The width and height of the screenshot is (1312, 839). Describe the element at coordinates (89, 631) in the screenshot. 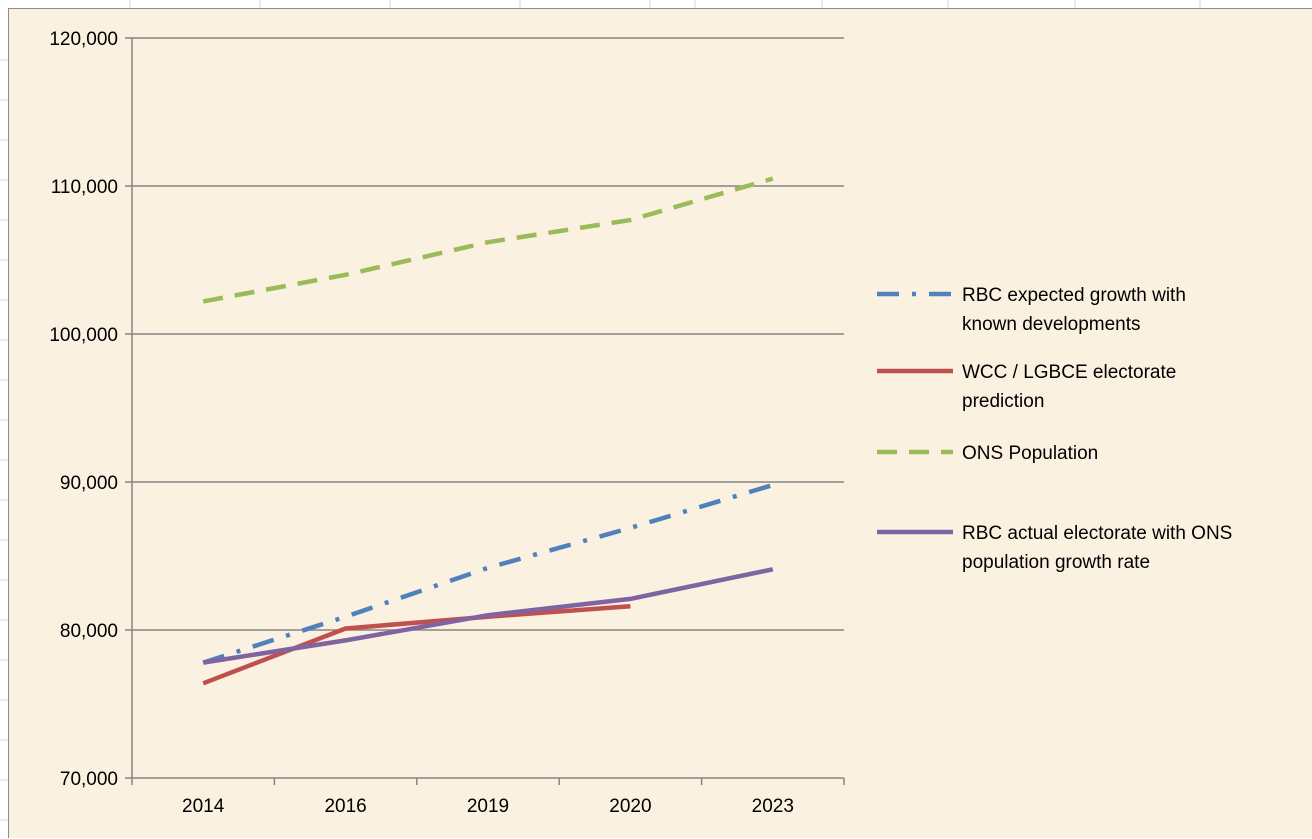

I see `y-tick-label-1: 80,000` at that location.